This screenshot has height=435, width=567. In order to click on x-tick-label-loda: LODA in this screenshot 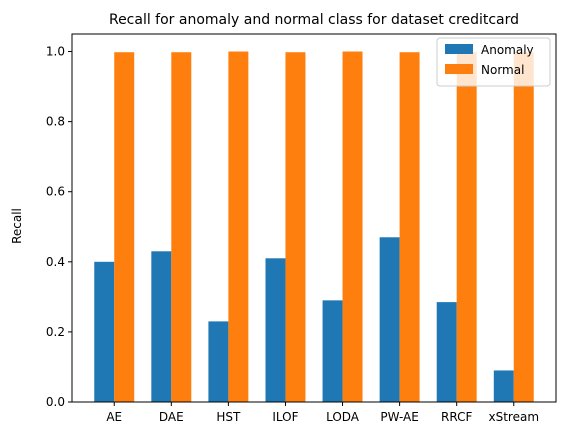, I will do `click(343, 417)`.